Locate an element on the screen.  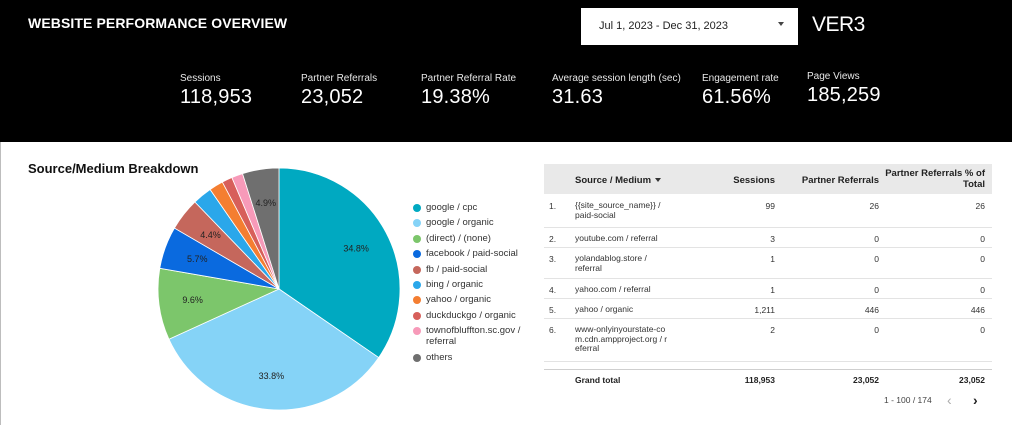
legend-label: townofbluffton.sc.gov / referral is located at coordinates (473, 336).